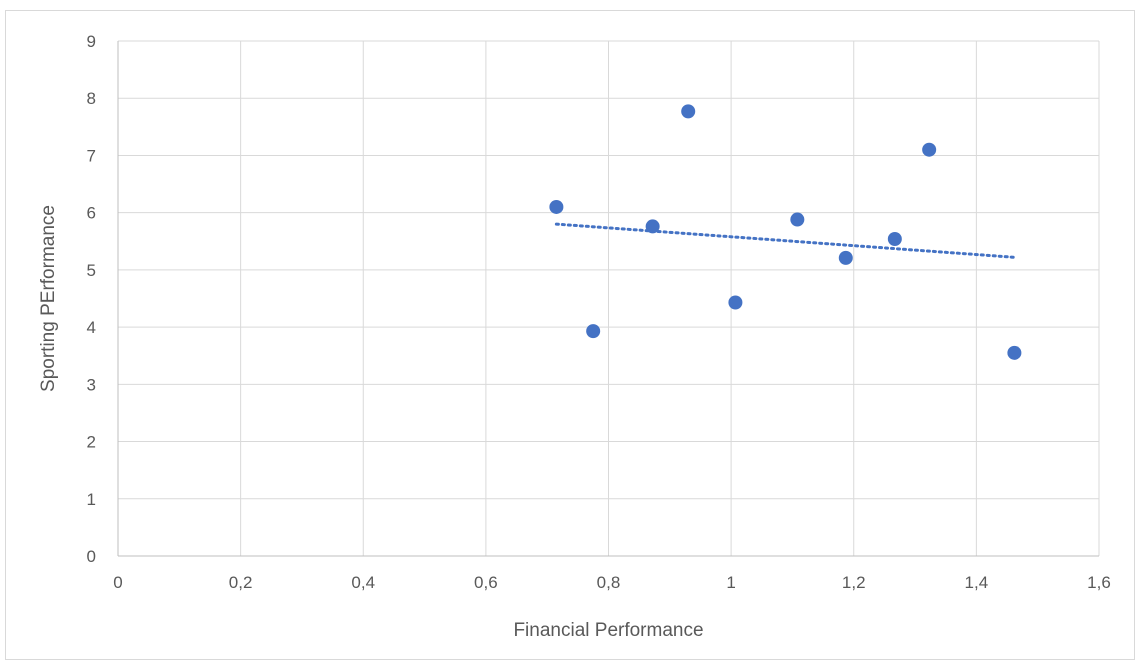 The height and width of the screenshot is (666, 1141). I want to click on x-tick-label: 1,2, so click(854, 582).